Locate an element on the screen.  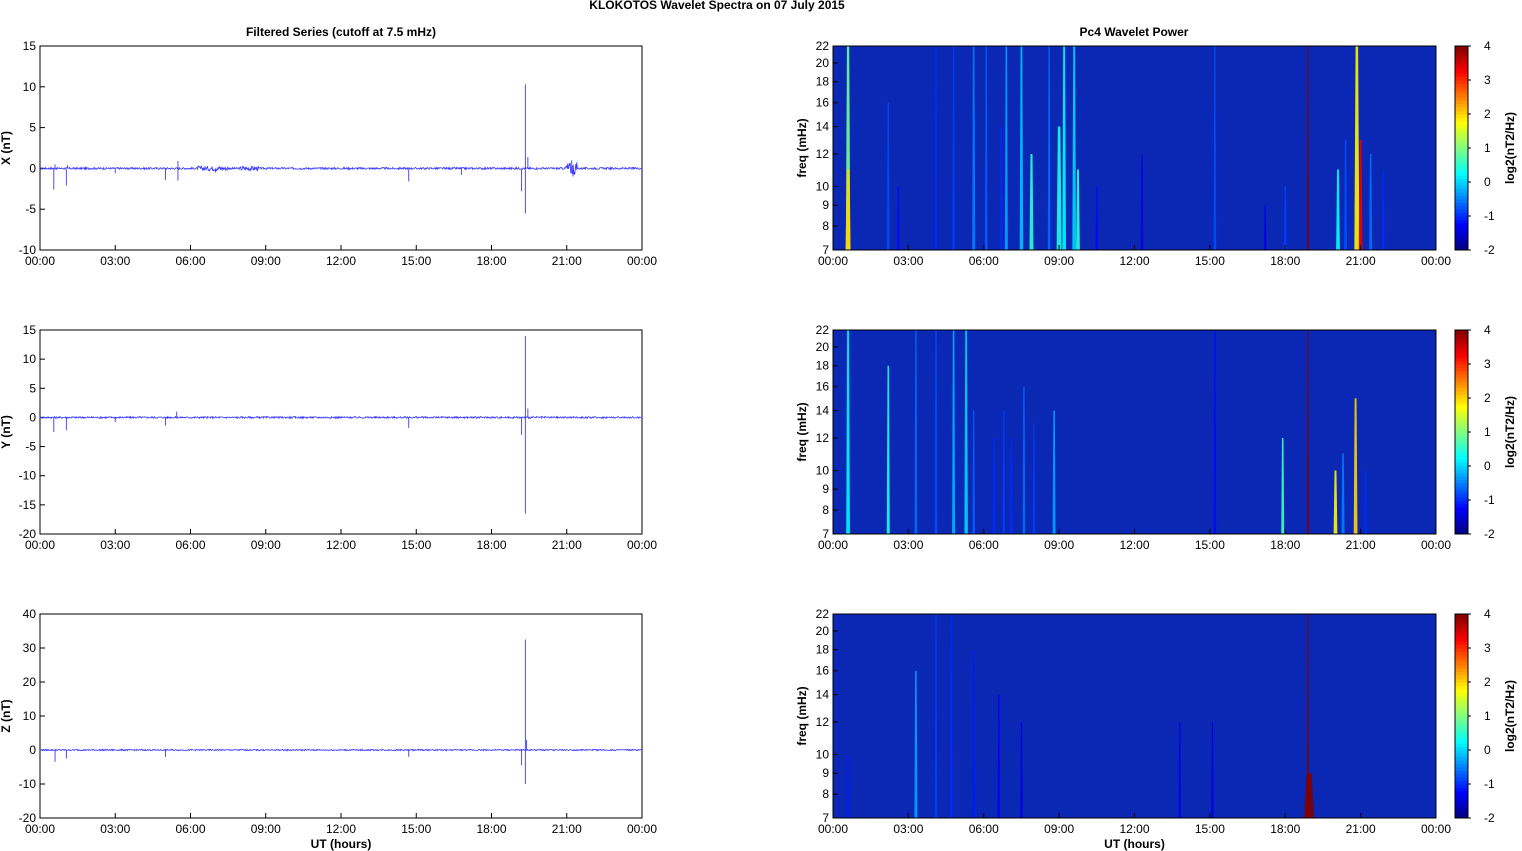
series-x-xtick-label: 21:00 is located at coordinates (567, 261).